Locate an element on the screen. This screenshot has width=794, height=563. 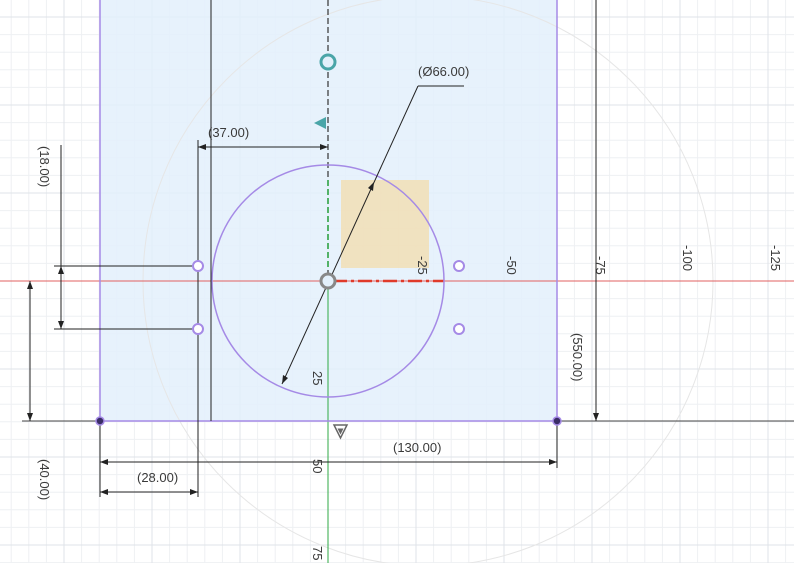
axis-tick-h: -100 is located at coordinates (687, 258).